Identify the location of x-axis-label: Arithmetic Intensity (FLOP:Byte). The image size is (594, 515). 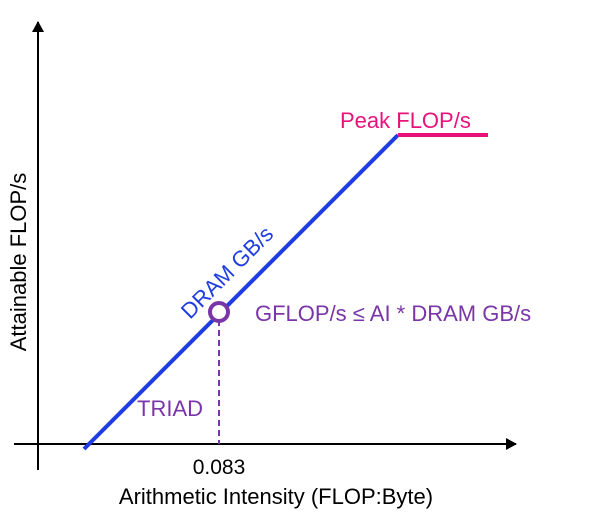
(276, 496).